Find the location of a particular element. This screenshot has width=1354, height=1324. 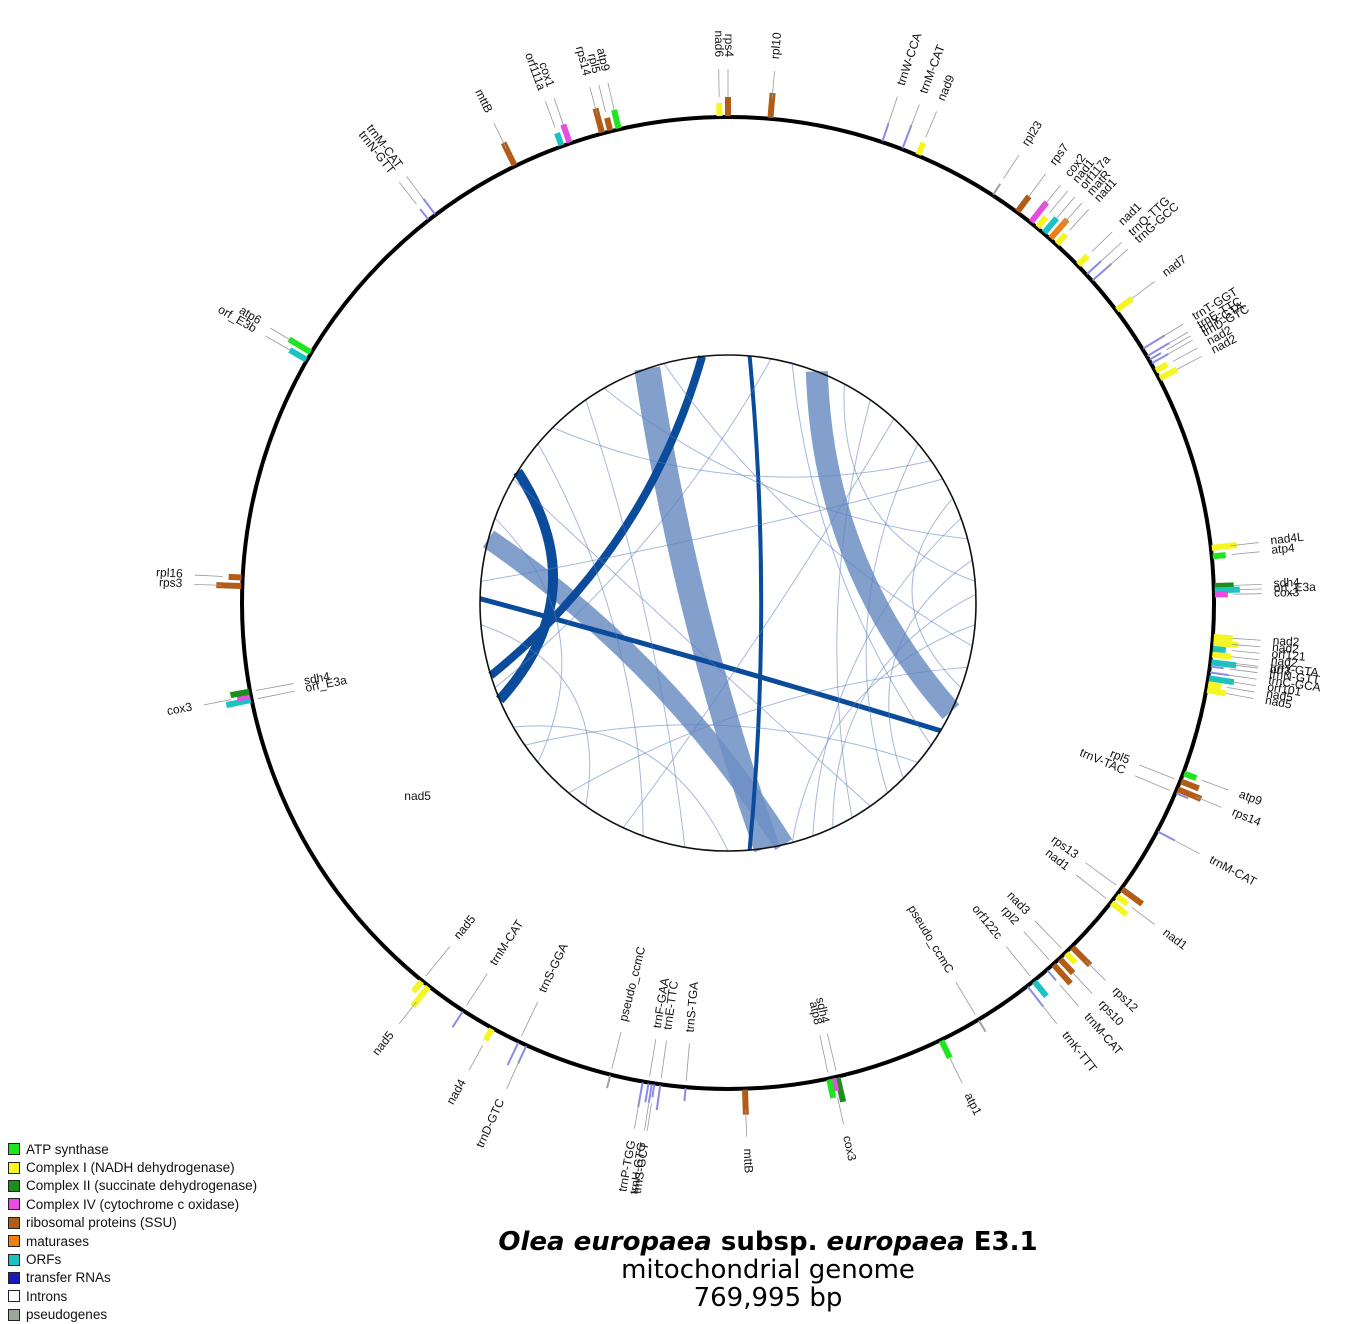

genome-size: 769,995 bp is located at coordinates (768, 1298).